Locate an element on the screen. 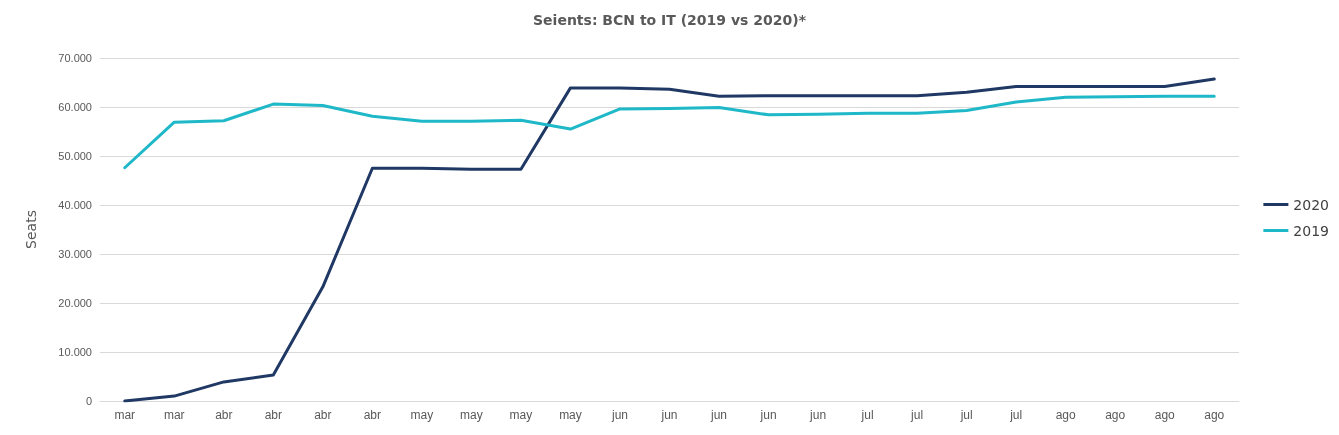 The width and height of the screenshot is (1339, 435). legend-label: 2020 is located at coordinates (1311, 204).